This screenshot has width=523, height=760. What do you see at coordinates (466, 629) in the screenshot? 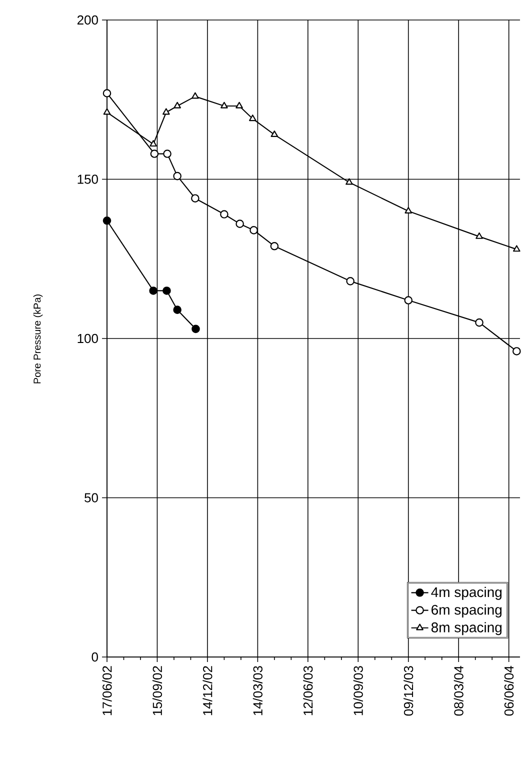
I see `legend-label: 8m spacing` at bounding box center [466, 629].